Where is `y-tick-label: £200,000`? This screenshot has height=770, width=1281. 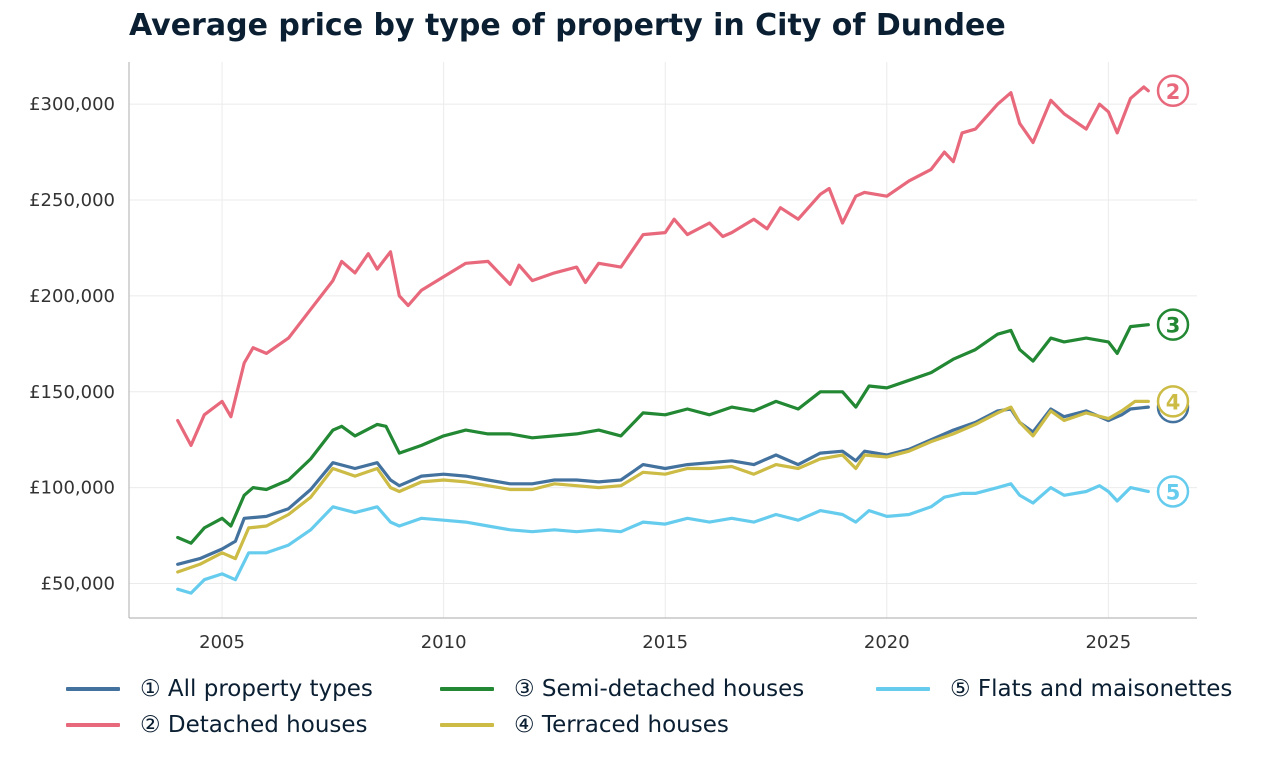
y-tick-label: £200,000 is located at coordinates (72, 296).